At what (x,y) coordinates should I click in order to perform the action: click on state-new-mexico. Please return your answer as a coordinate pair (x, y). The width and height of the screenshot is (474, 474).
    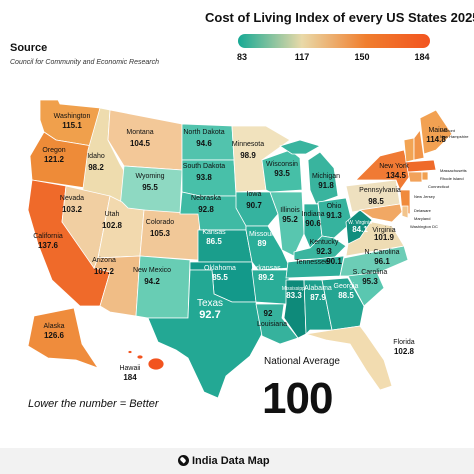
    Looking at the image, I should click on (163, 287).